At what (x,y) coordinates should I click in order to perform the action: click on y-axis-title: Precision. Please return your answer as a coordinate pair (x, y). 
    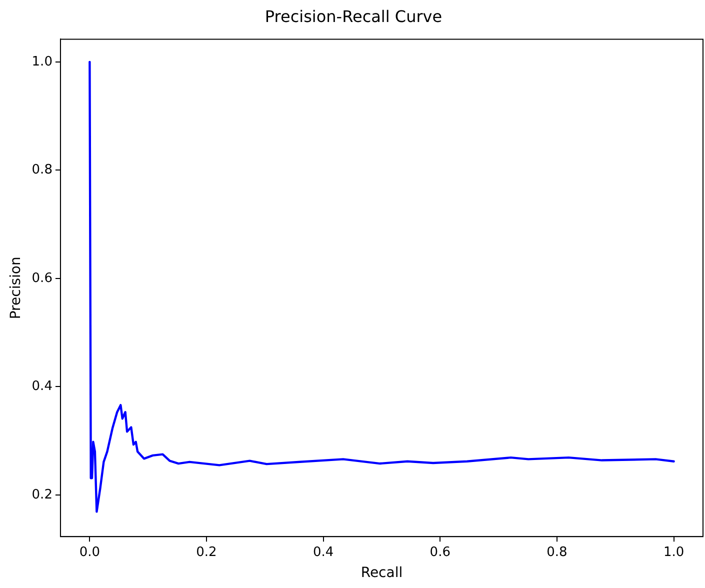
    Looking at the image, I should click on (16, 288).